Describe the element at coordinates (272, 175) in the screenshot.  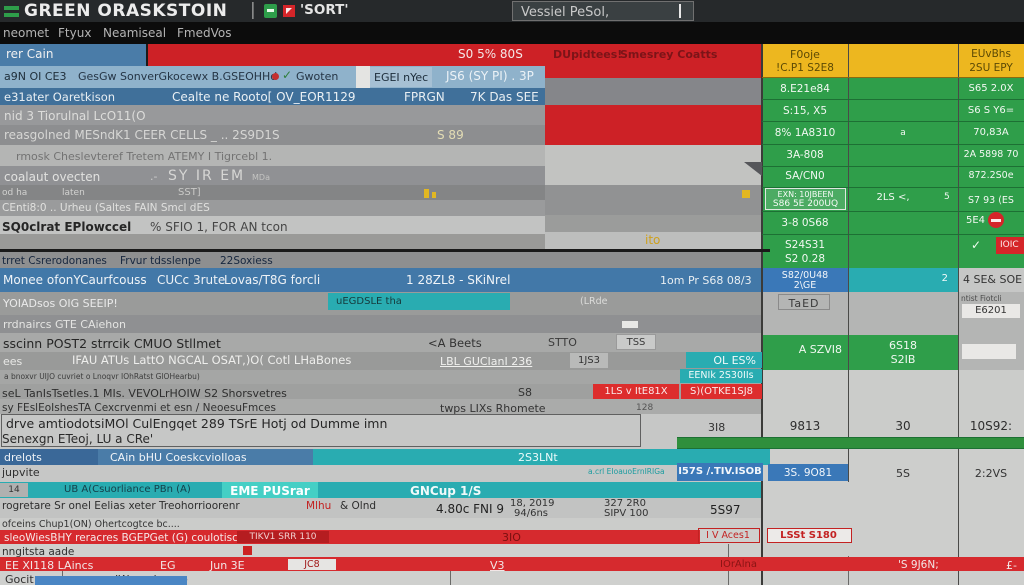
I see `row-07-strip` at that location.